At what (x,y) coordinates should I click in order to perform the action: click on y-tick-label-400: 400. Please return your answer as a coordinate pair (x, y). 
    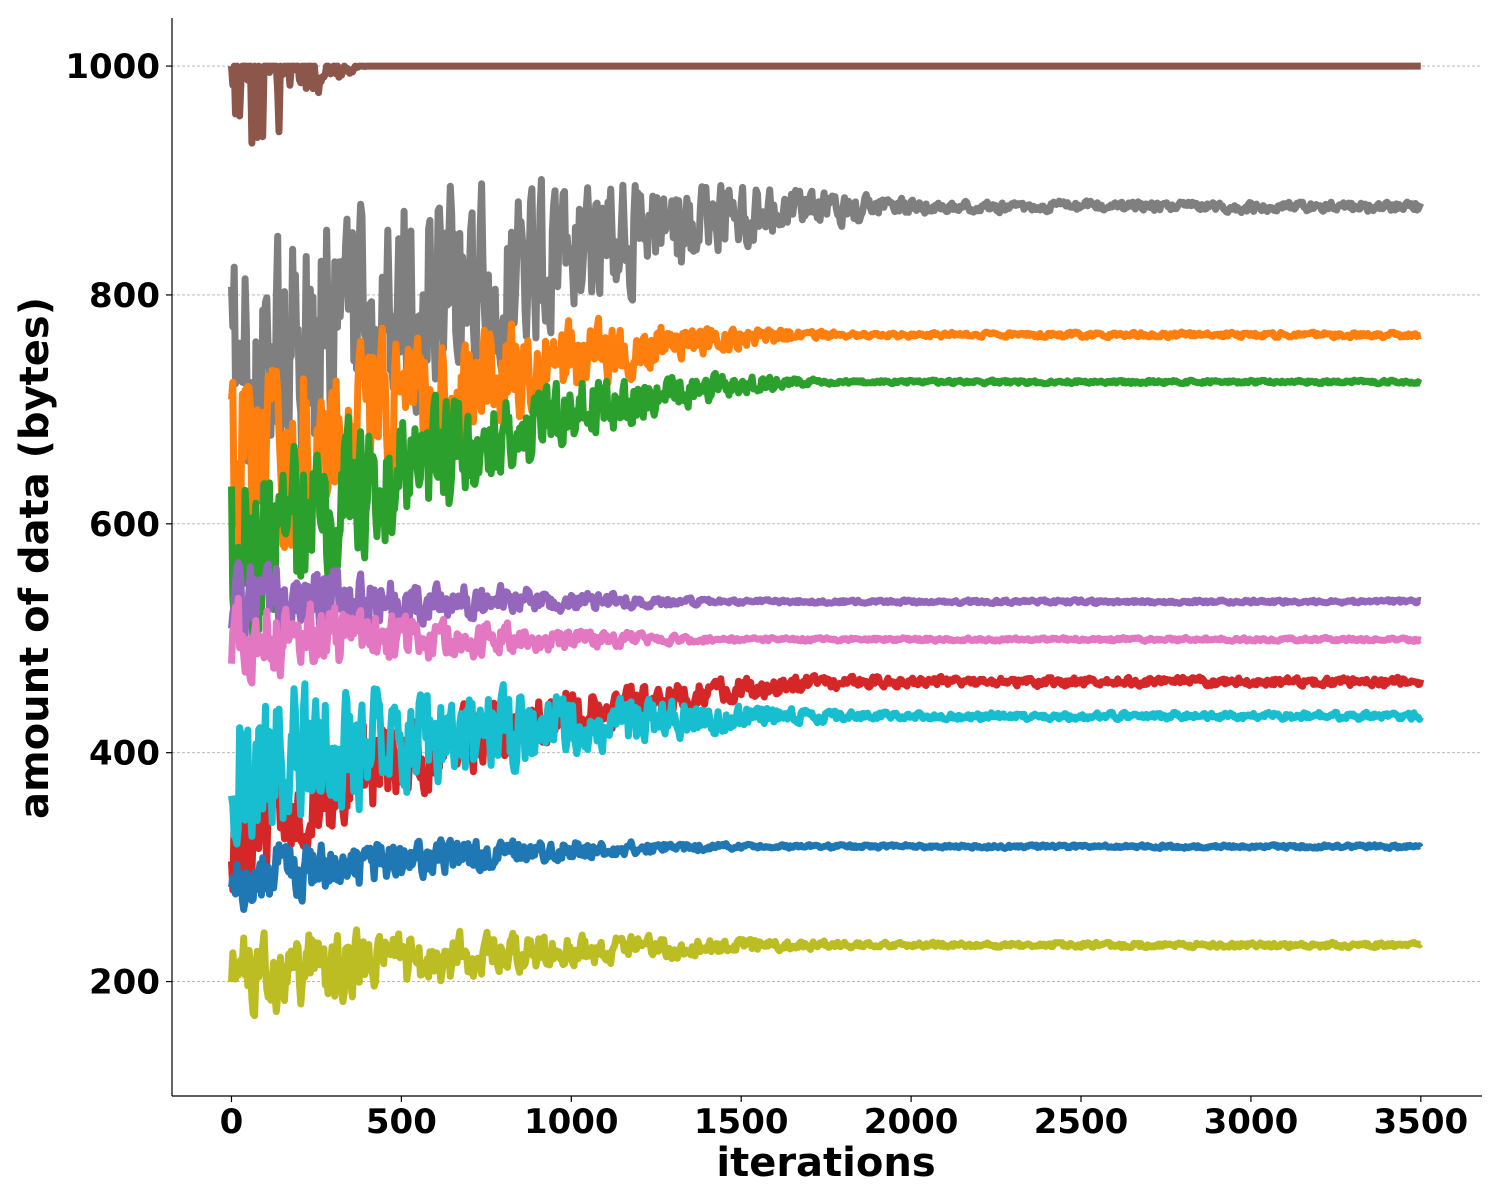
    Looking at the image, I should click on (124, 754).